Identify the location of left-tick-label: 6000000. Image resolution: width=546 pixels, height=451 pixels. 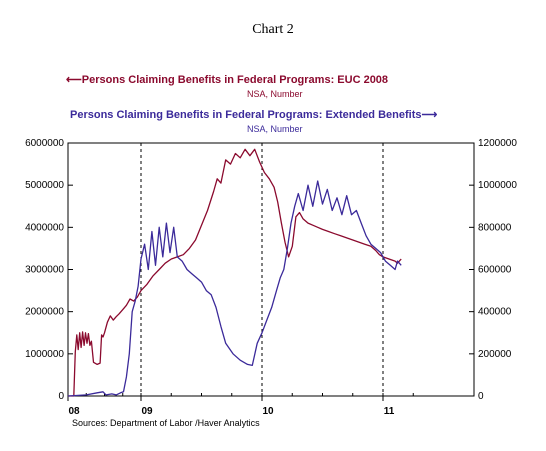
(44, 143).